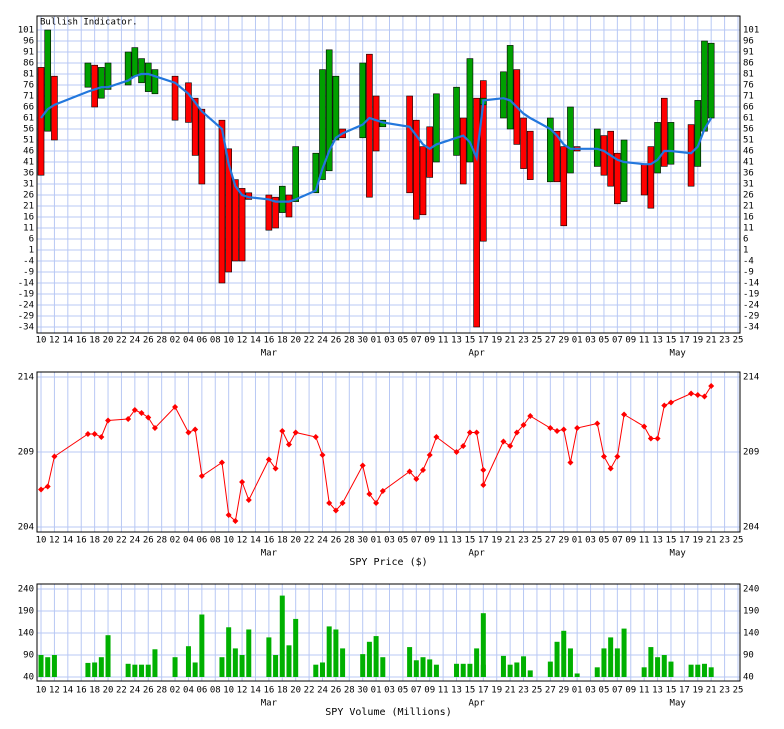 The image size is (784, 729). What do you see at coordinates (748, 152) in the screenshot?
I see `y-tick-label-right: 46` at bounding box center [748, 152].